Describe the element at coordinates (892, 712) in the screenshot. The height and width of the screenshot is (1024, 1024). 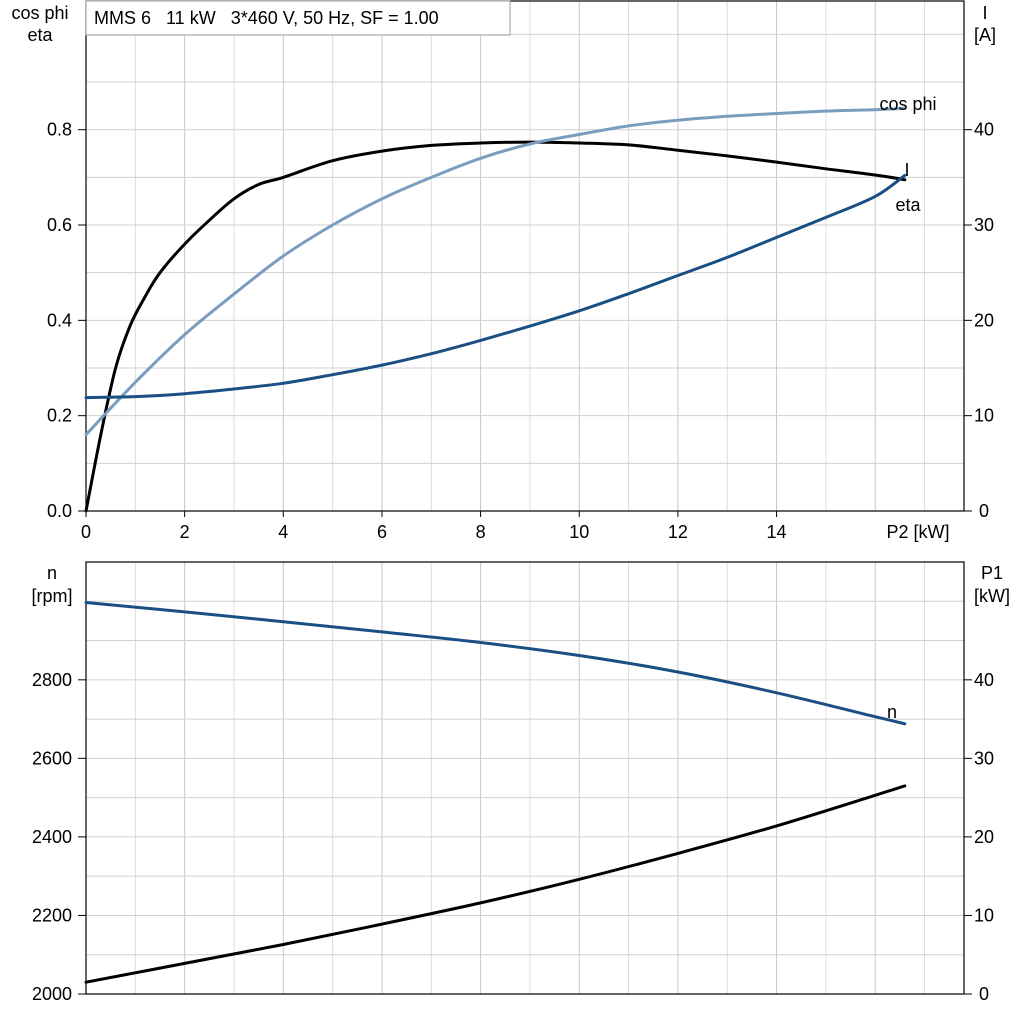
I see `annotation-n: n` at that location.